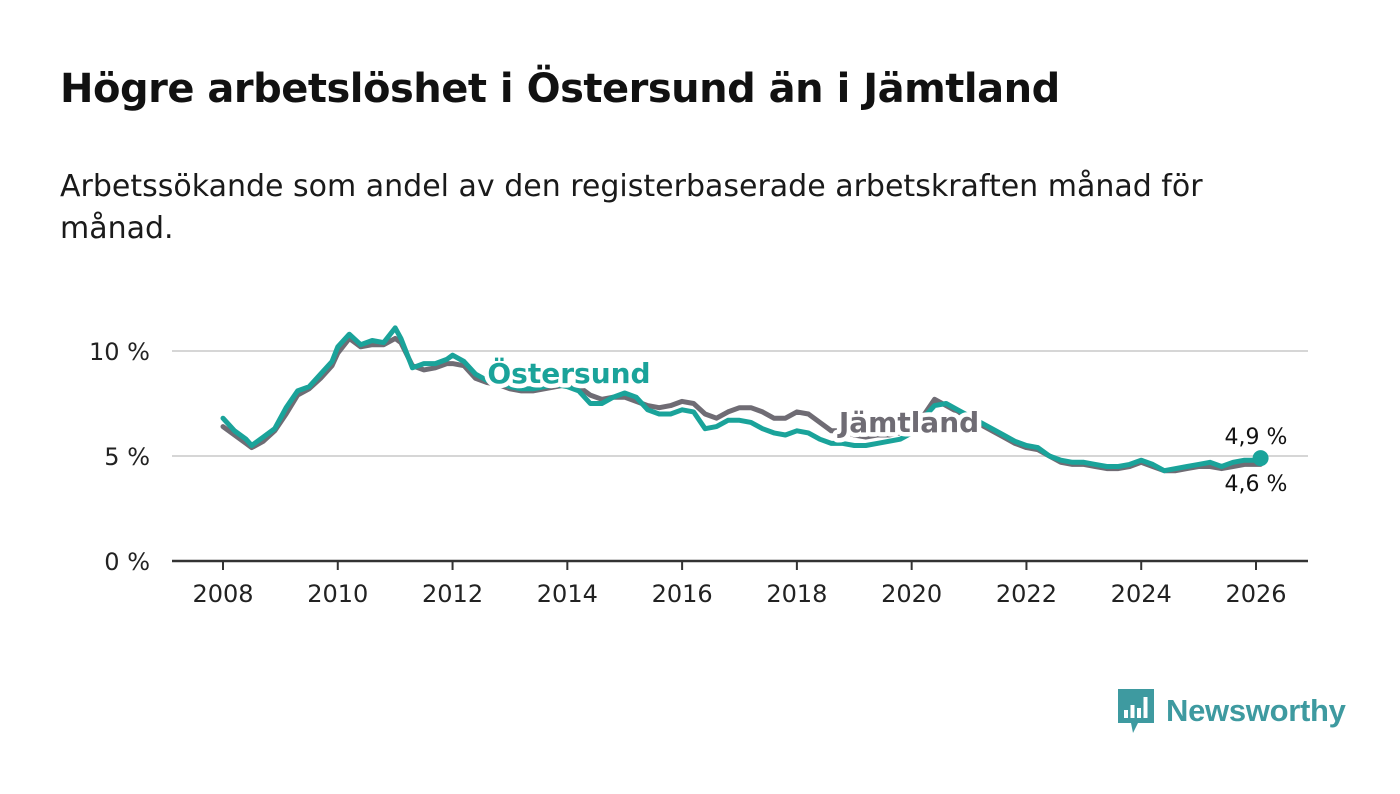  I want to click on x-tick-label: 2018, so click(796, 594).